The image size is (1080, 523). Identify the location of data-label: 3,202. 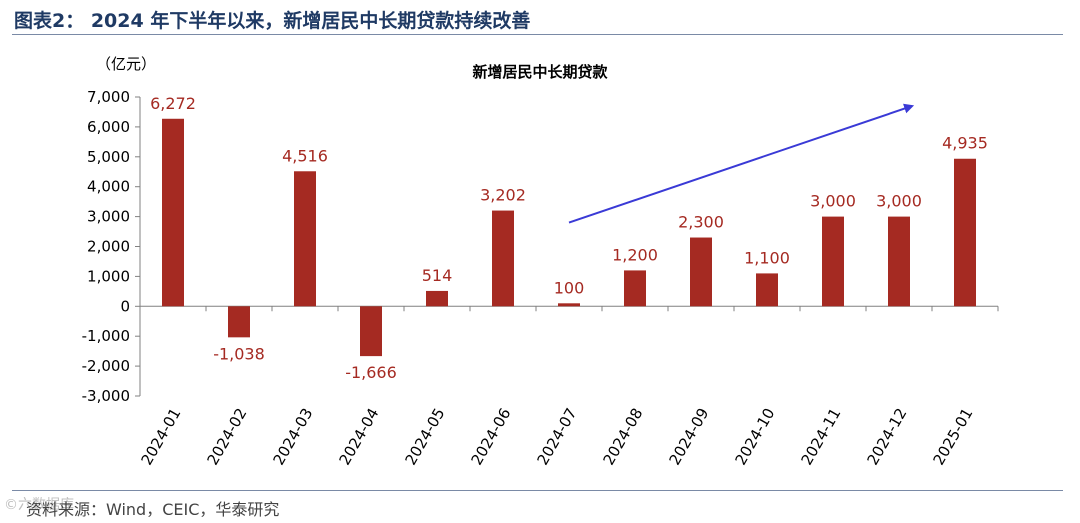
(503, 195).